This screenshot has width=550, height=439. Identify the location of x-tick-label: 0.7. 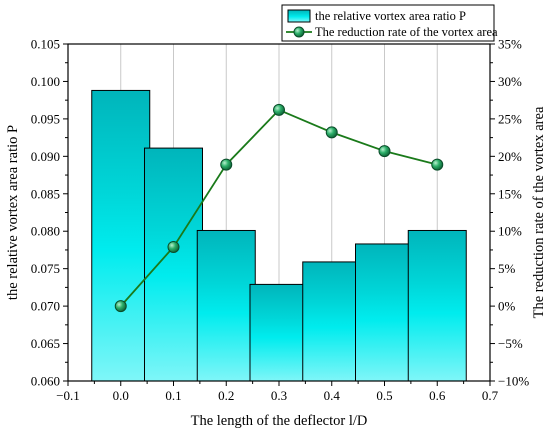
(490, 395).